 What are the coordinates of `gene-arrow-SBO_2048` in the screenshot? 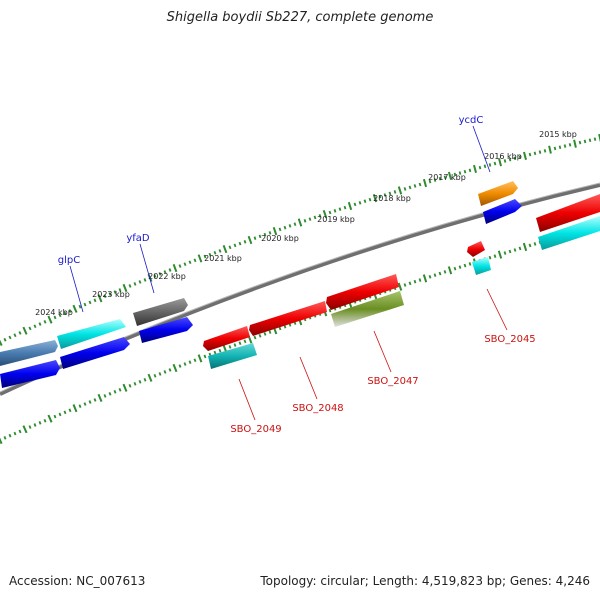 It's located at (288, 318).